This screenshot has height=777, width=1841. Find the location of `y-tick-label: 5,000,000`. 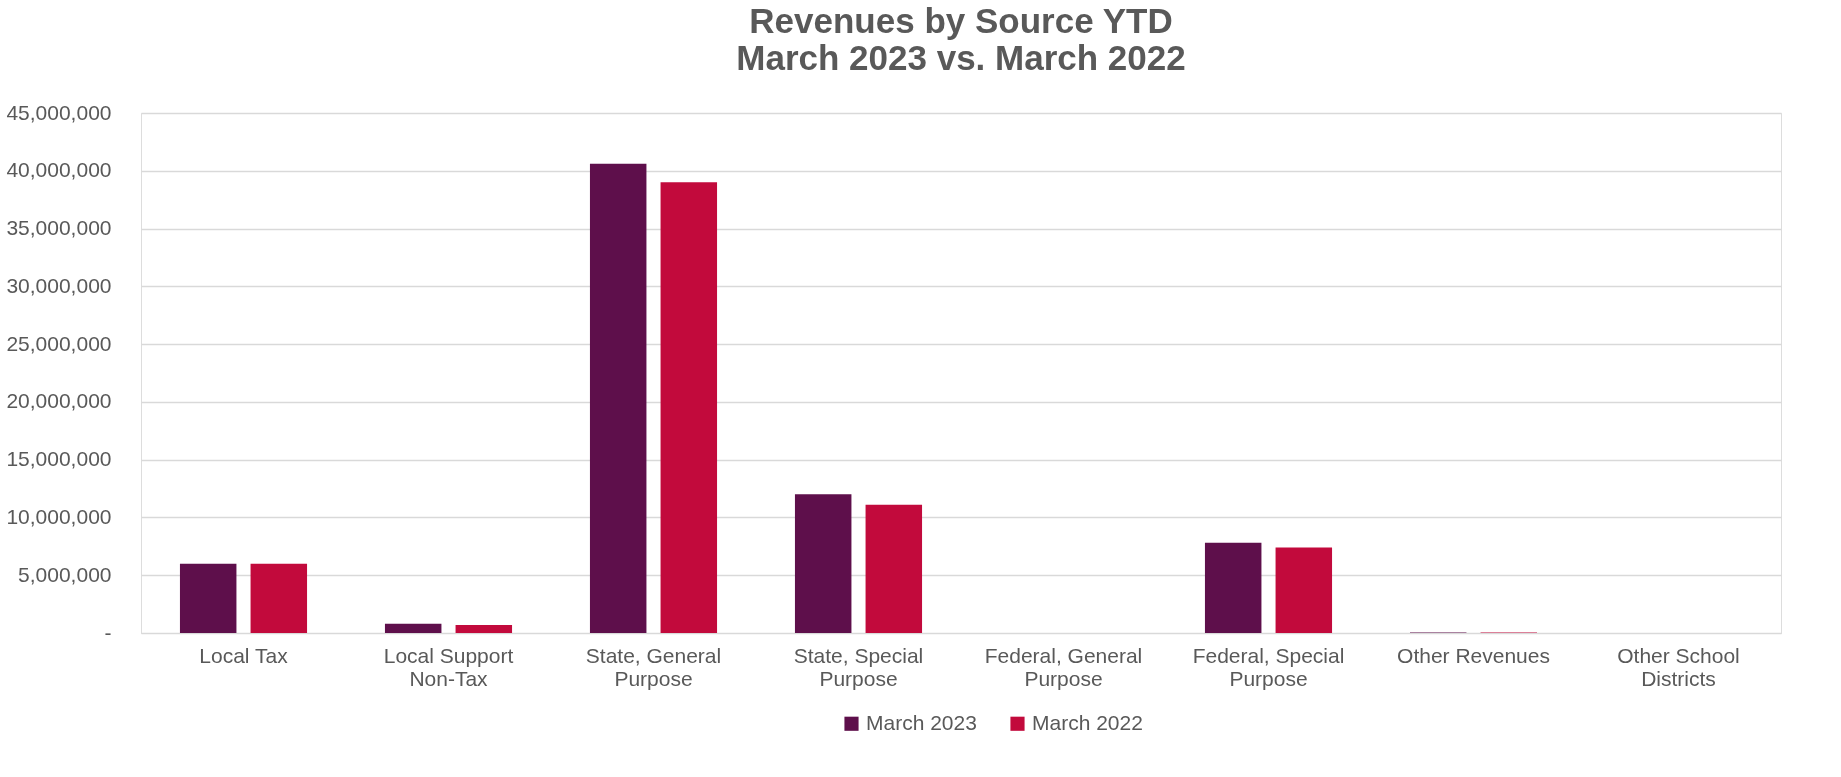

y-tick-label: 5,000,000 is located at coordinates (65, 574).